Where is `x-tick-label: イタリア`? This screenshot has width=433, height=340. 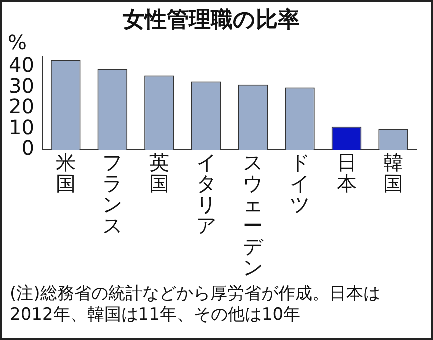
x-tick-label: イタリア is located at coordinates (206, 194).